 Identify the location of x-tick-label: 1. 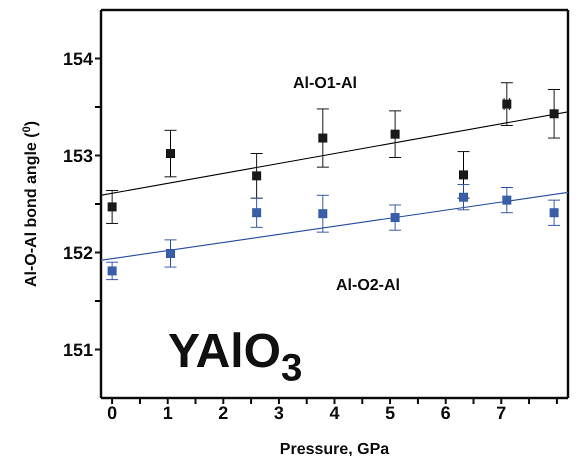
(167, 412).